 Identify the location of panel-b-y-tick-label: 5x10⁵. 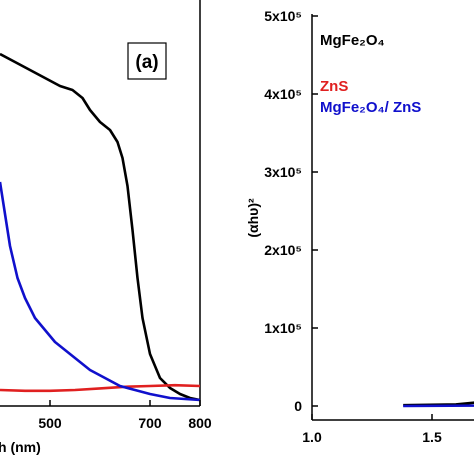
(283, 16).